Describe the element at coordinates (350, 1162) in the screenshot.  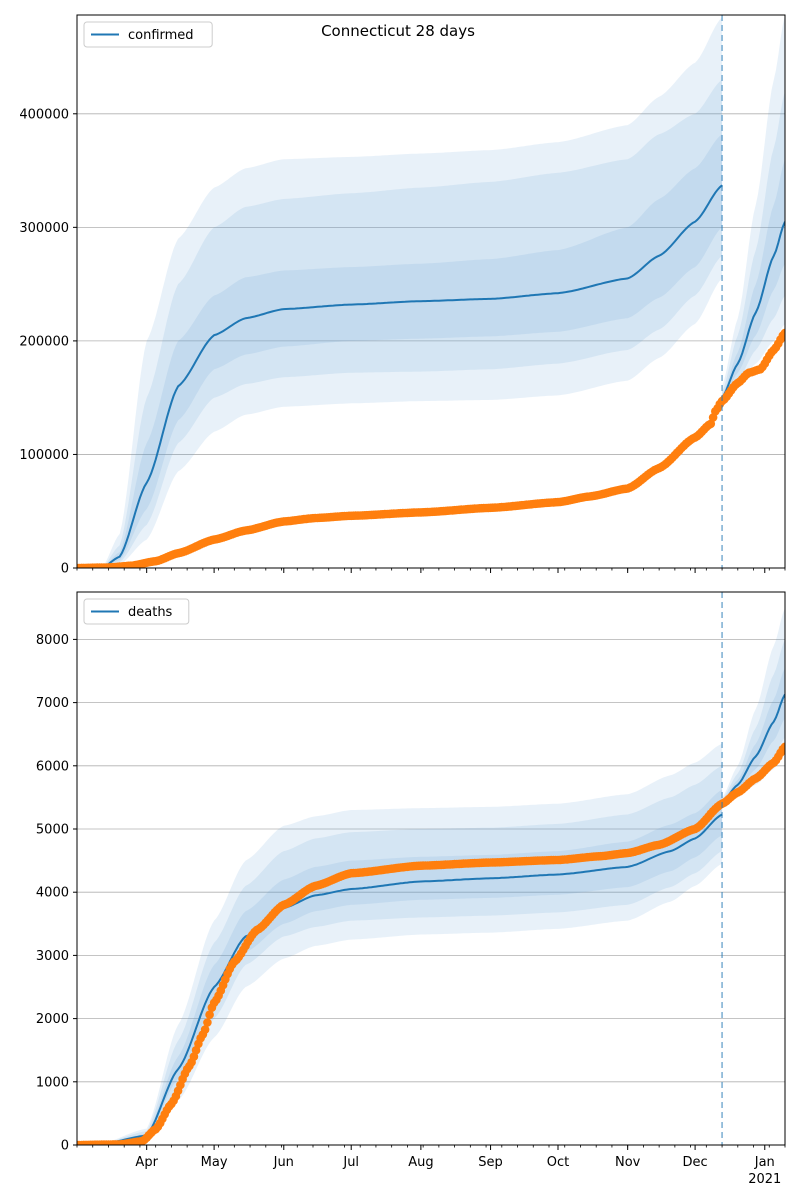
I see `x-tick-label: Jul` at that location.